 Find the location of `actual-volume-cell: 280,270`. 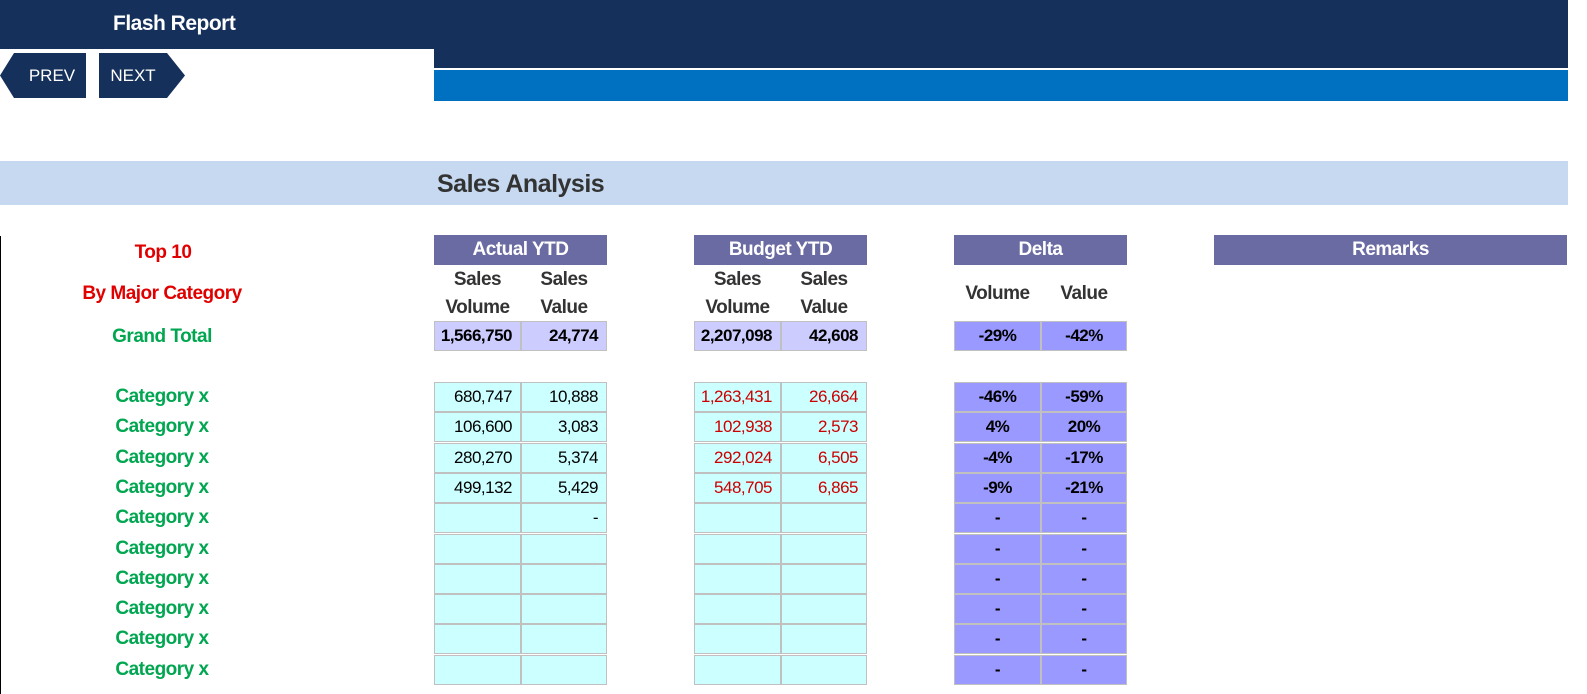

actual-volume-cell: 280,270 is located at coordinates (477, 458).